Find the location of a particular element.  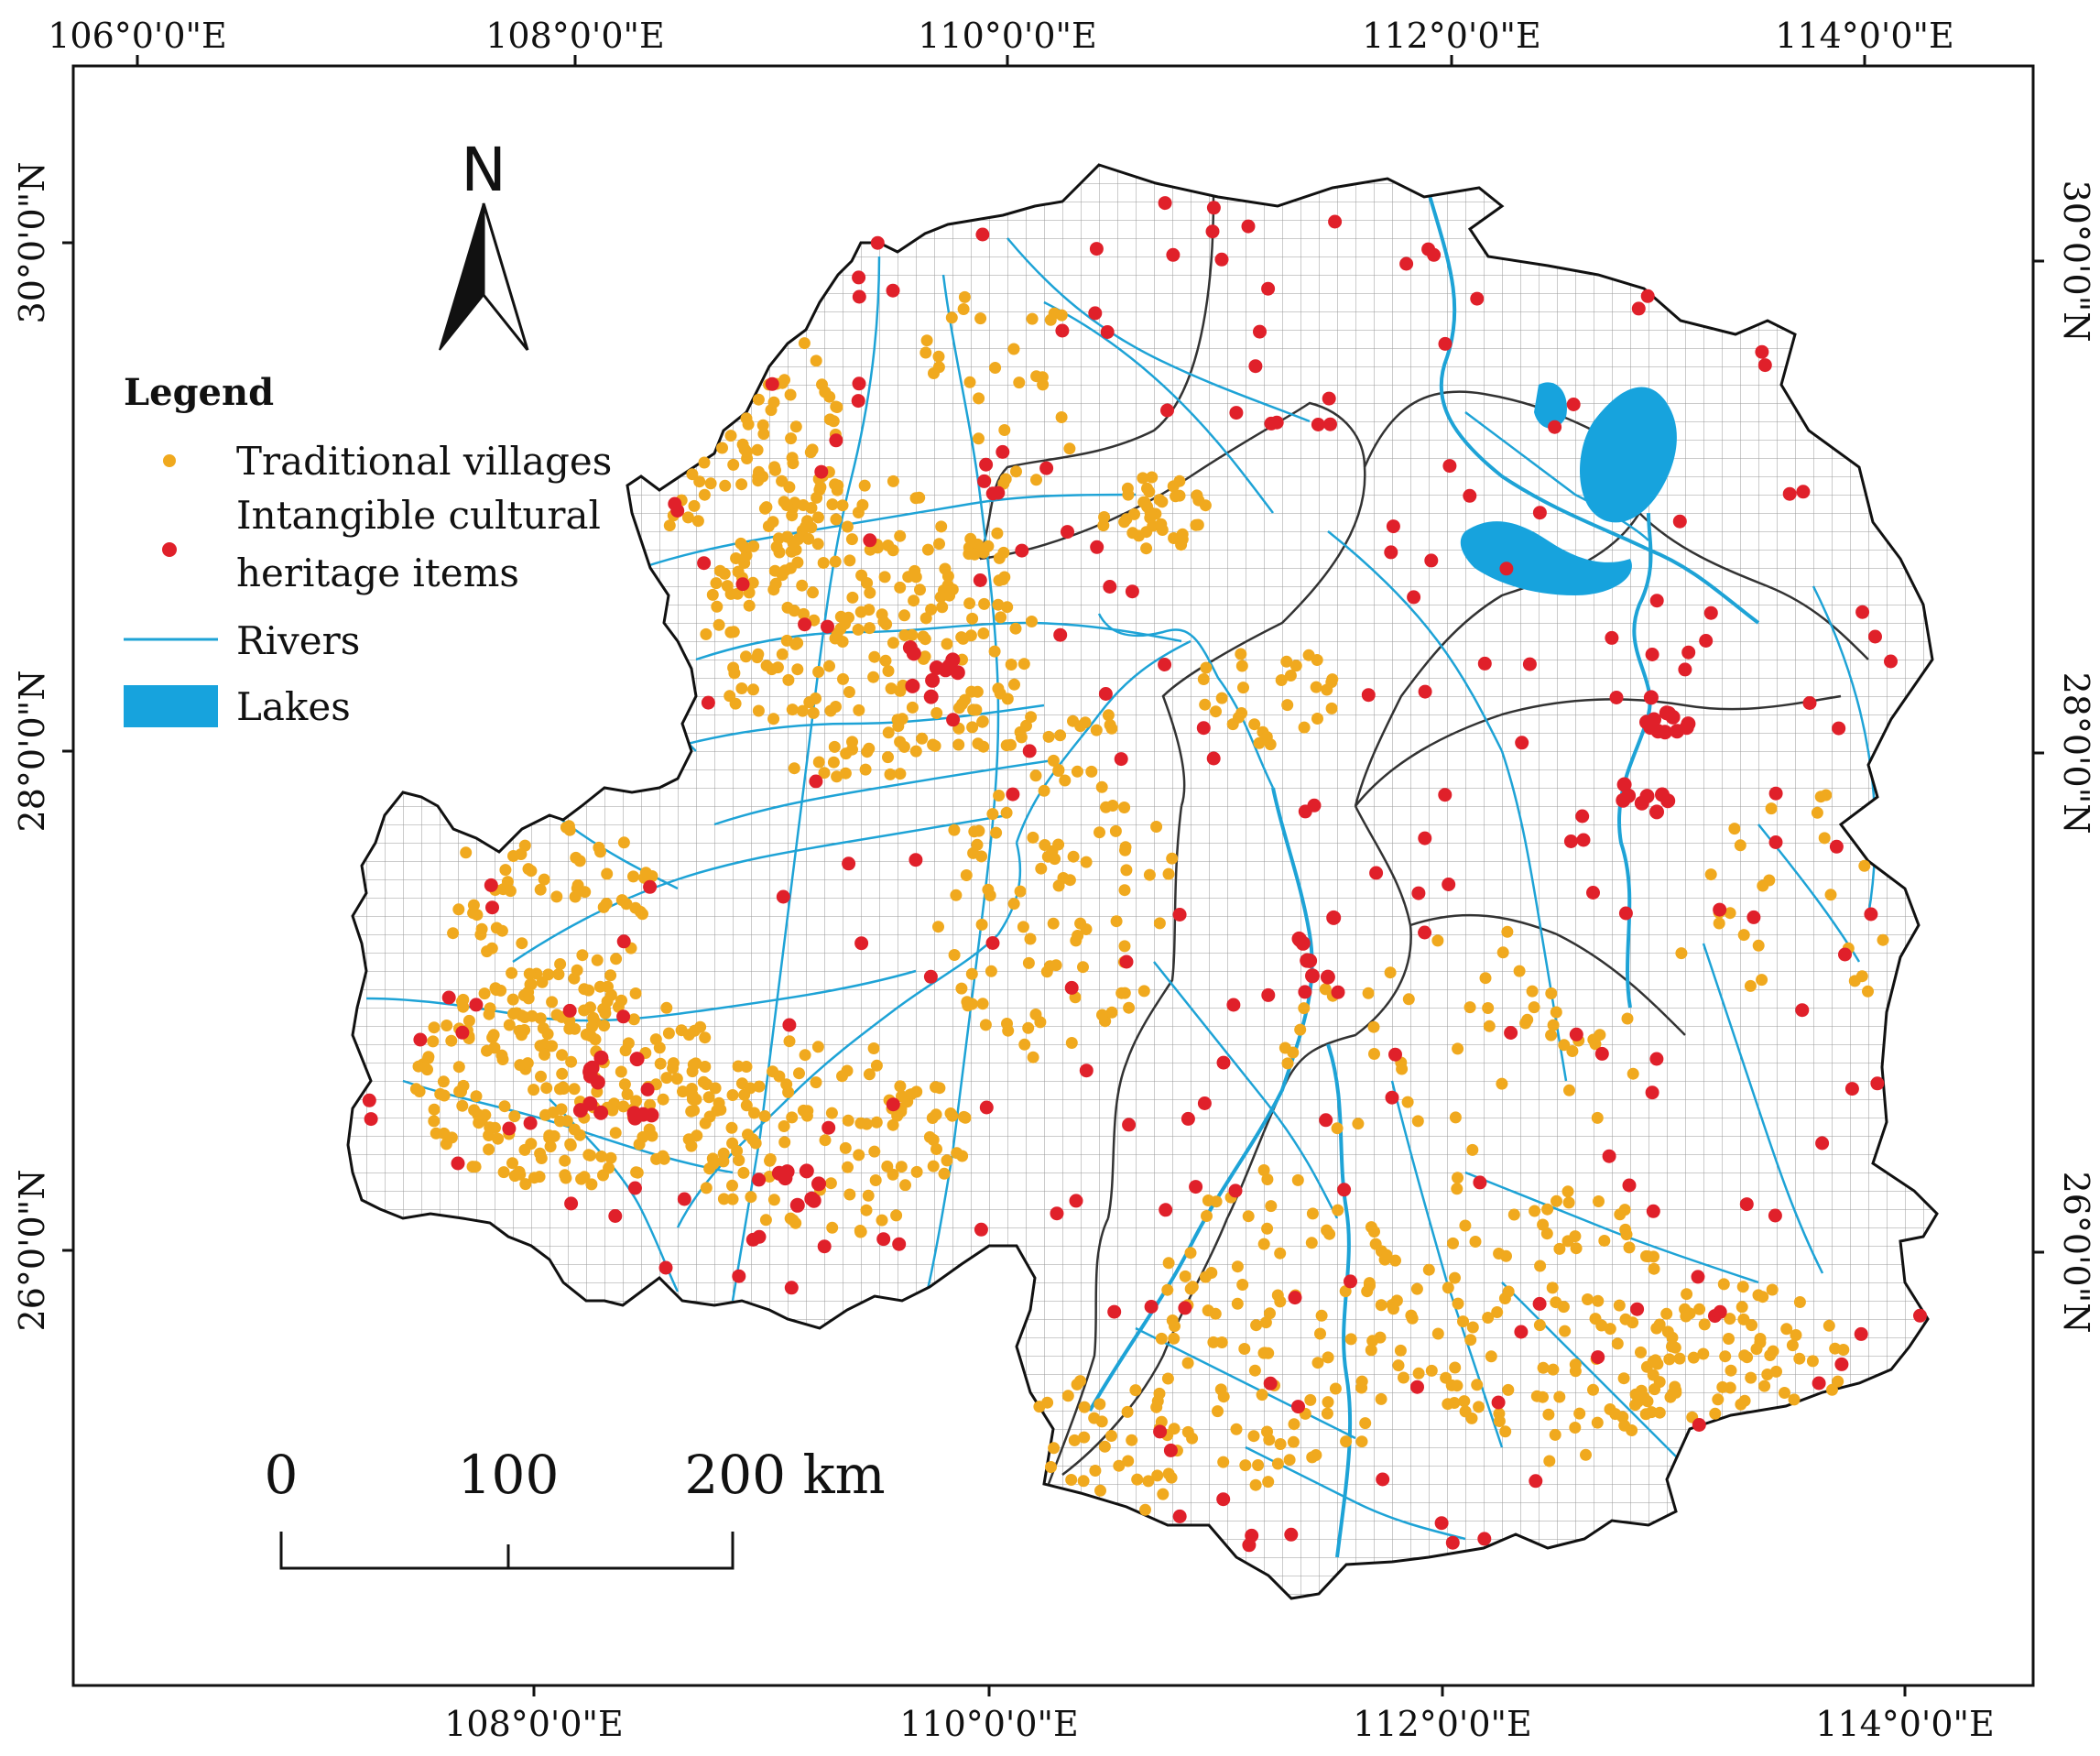

right-lat-labels: 30°0'0"N 28°0'0"N 26°0'0"N is located at coordinates (2076, 757).